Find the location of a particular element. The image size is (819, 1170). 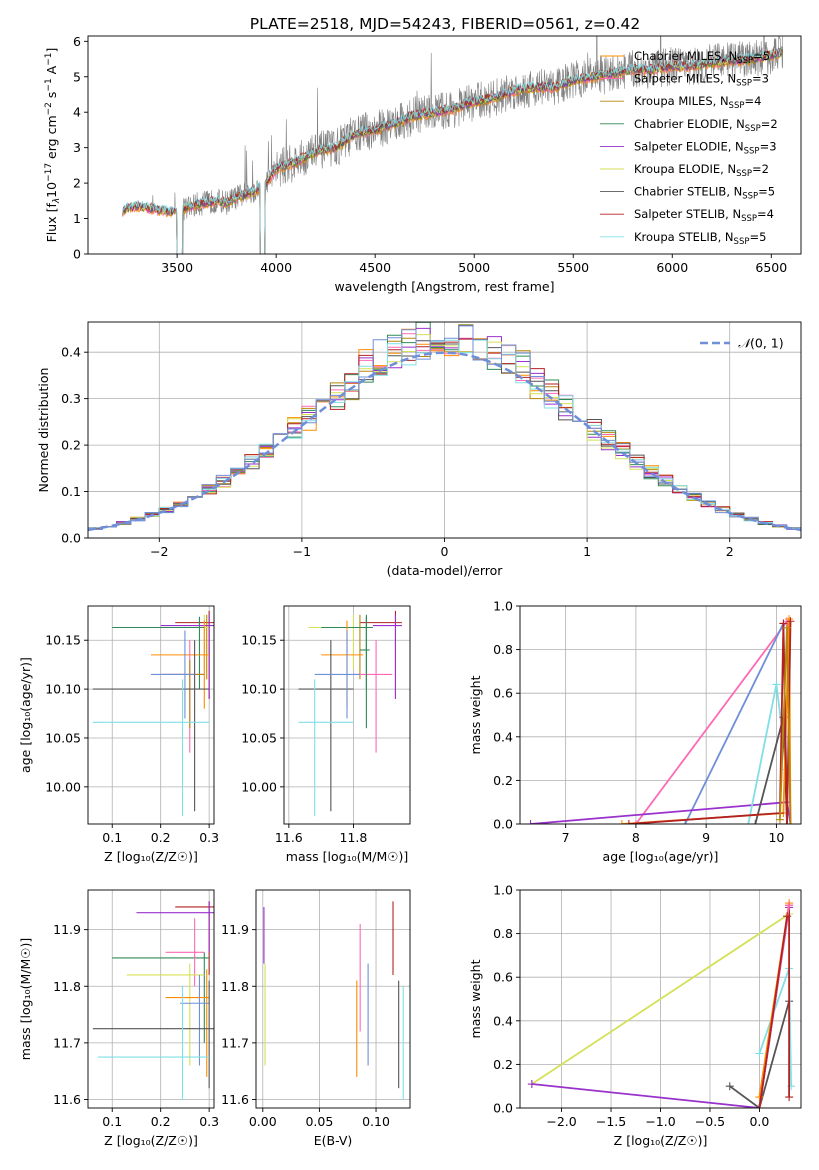

x-tick-label: −1.0 is located at coordinates (660, 1121).